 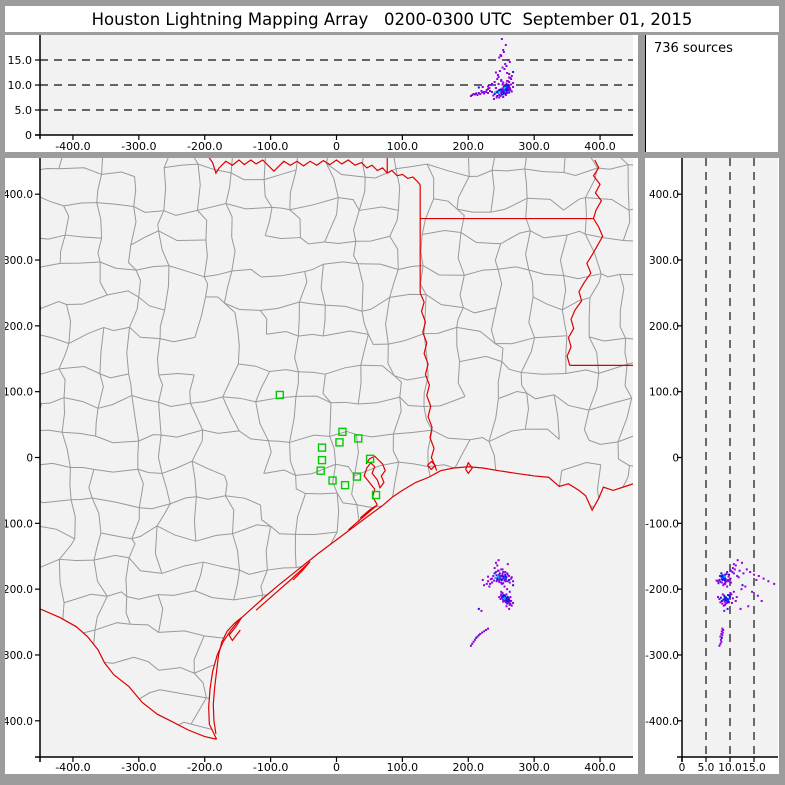 I want to click on rio-grande, so click(x=128, y=674).